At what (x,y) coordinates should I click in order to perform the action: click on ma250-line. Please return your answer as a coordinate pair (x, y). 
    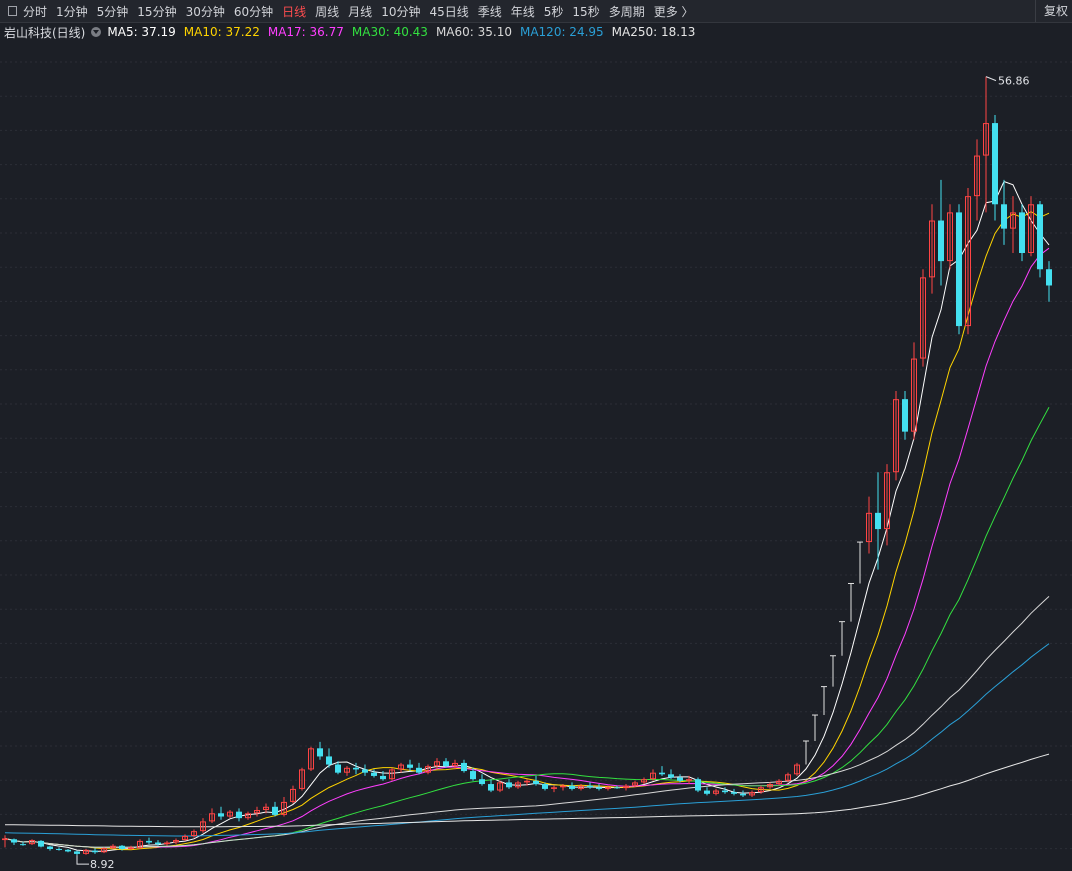
    Looking at the image, I should click on (527, 790).